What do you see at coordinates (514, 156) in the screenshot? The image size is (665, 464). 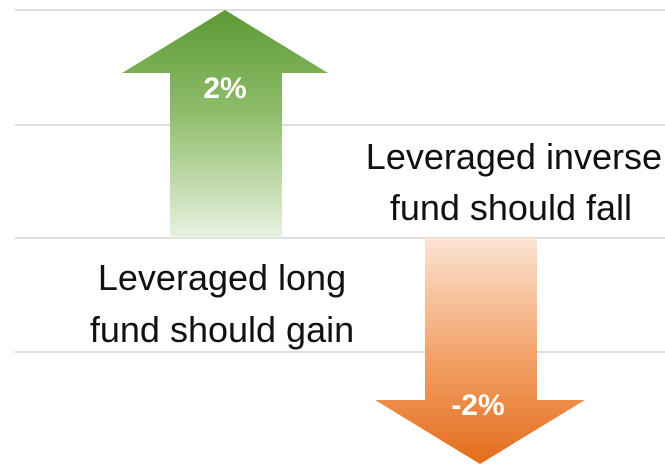 I see `annotation: Leveraged inverse` at bounding box center [514, 156].